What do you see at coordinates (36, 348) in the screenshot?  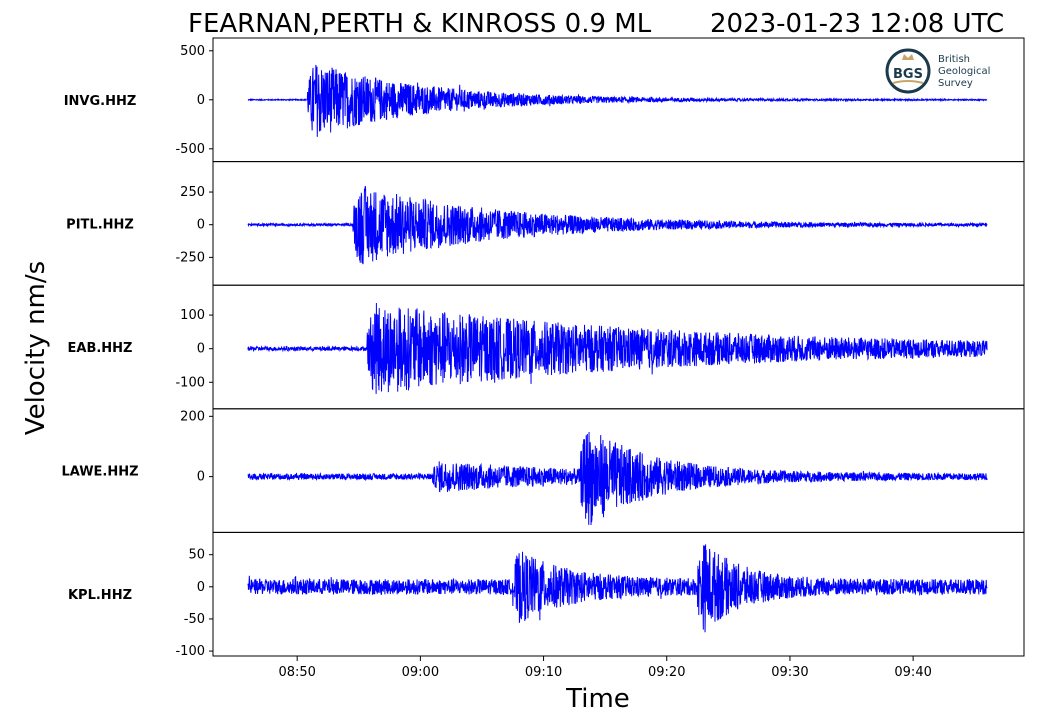 I see `y-axis-label: Velocity nm/s` at bounding box center [36, 348].